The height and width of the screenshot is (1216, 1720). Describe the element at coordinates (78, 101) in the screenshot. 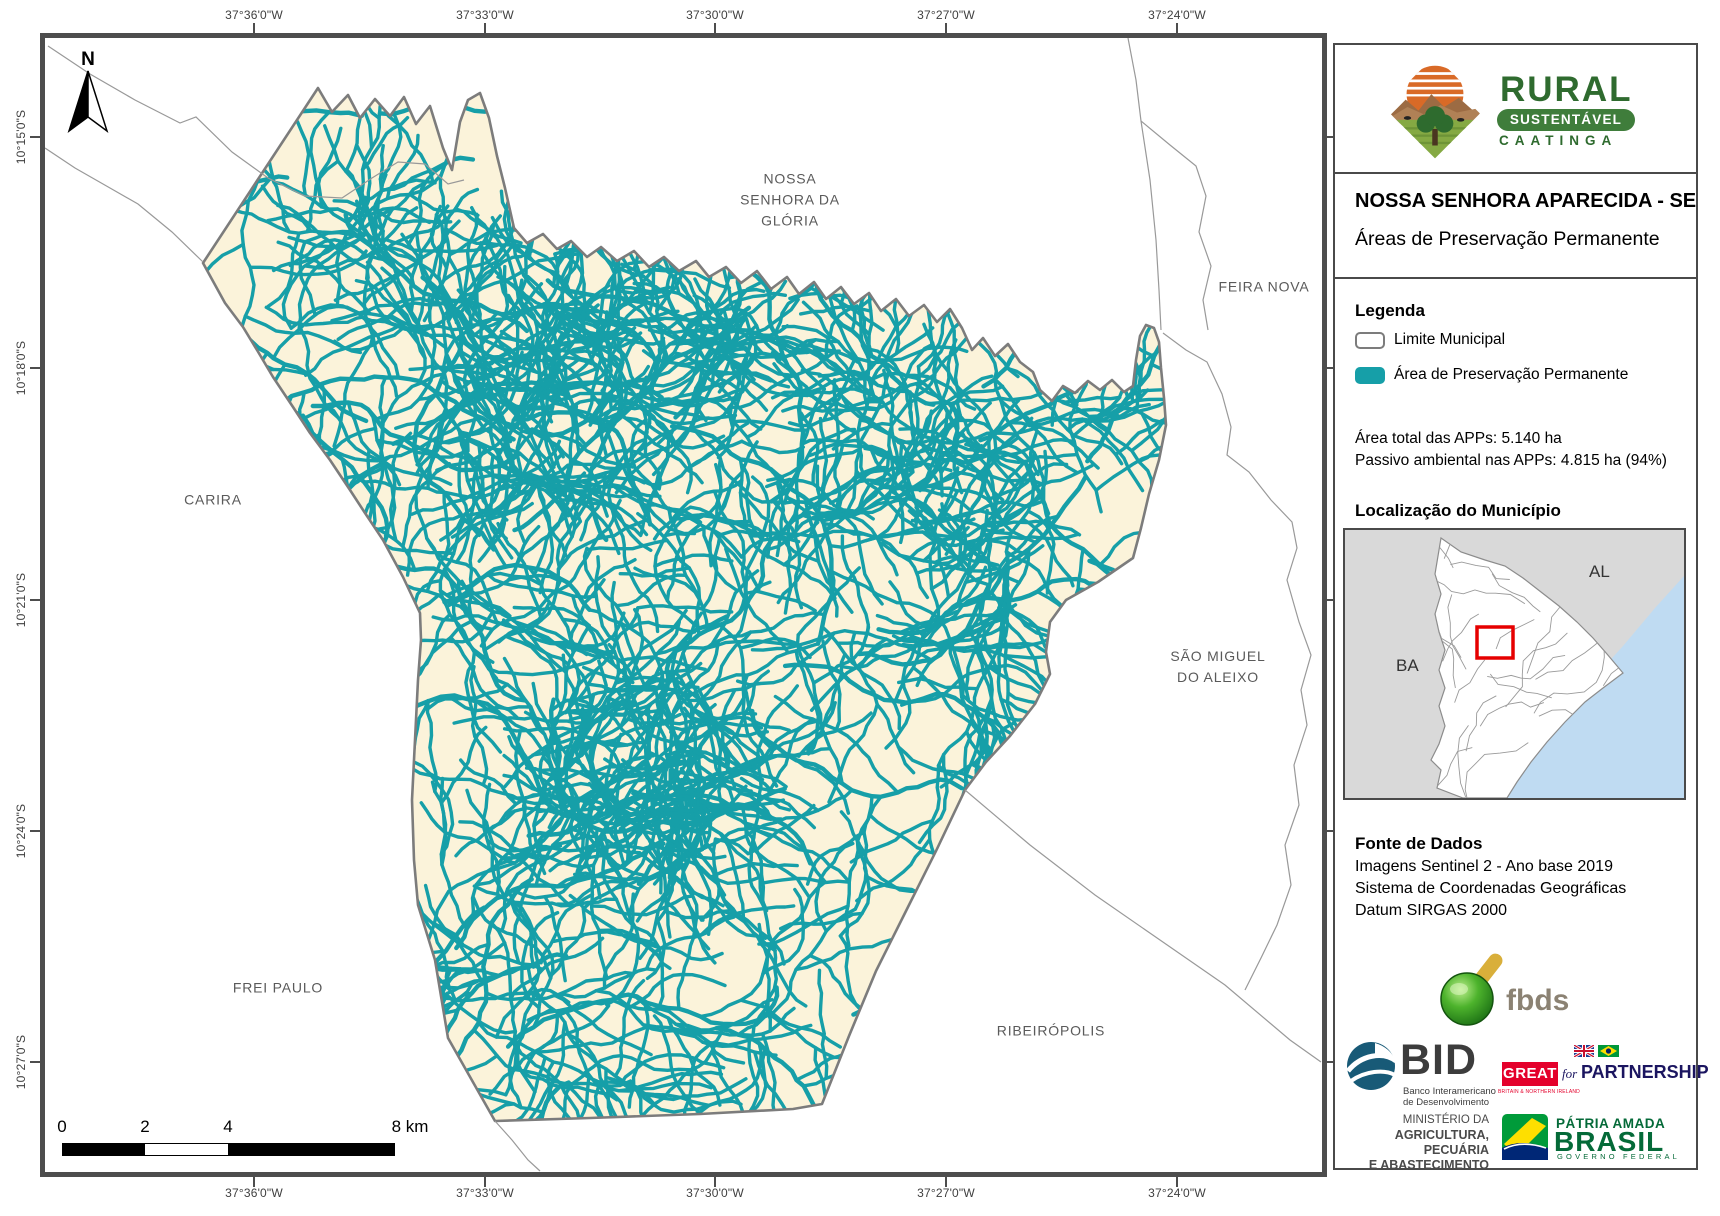

I see `north-arrow-left-half` at that location.